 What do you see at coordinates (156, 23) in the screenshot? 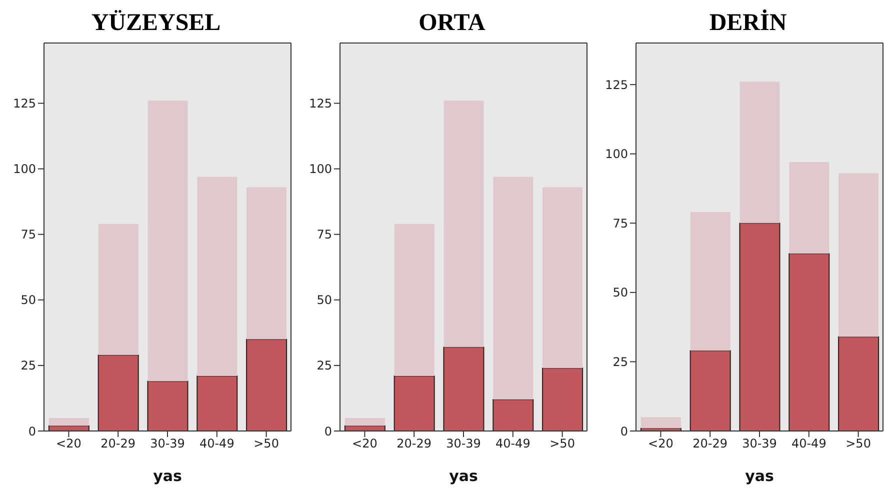
I see `chart-title: YÜZEYSEL` at bounding box center [156, 23].